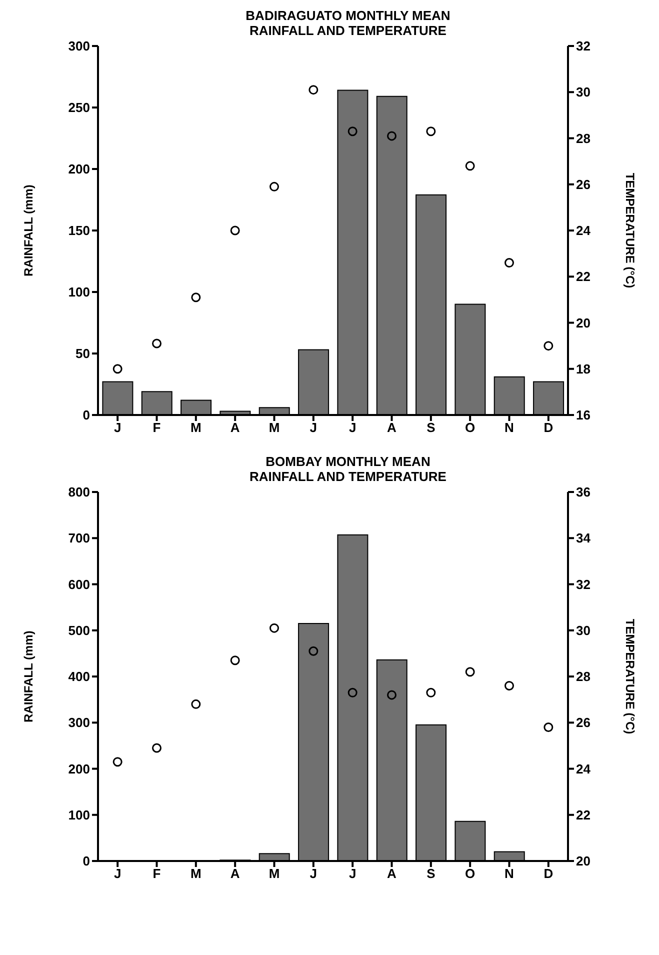  Describe the element at coordinates (583, 492) in the screenshot. I see `y2-tick-label: 36` at that location.